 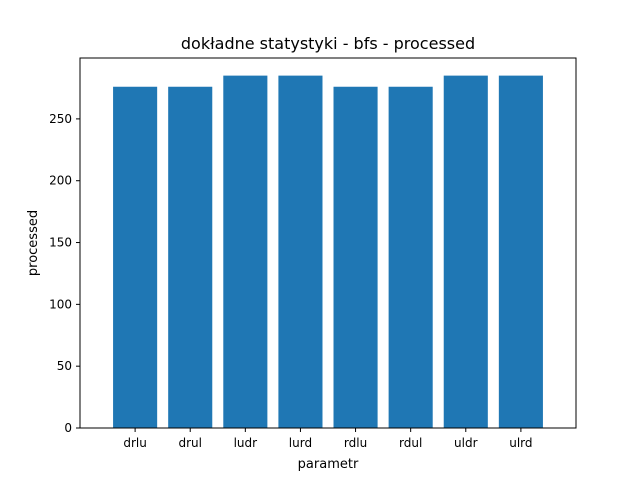 I want to click on y-tick-label: 0, so click(x=68, y=428).